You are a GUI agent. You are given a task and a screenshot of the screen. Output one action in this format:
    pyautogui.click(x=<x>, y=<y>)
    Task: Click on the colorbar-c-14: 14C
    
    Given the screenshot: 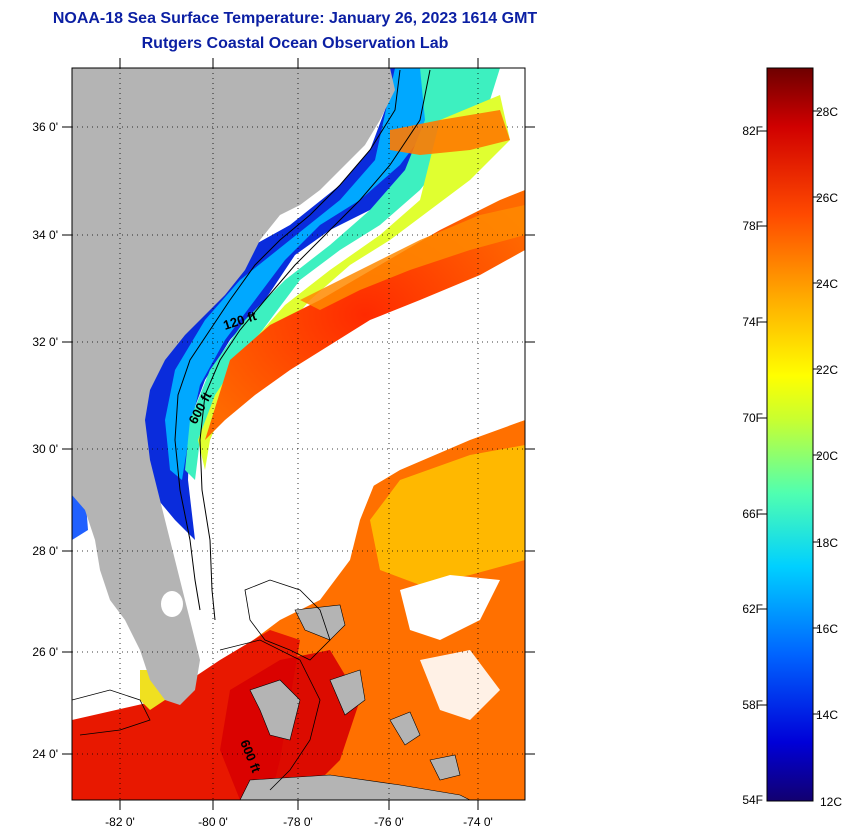 What is the action you would take?
    pyautogui.click(x=827, y=715)
    